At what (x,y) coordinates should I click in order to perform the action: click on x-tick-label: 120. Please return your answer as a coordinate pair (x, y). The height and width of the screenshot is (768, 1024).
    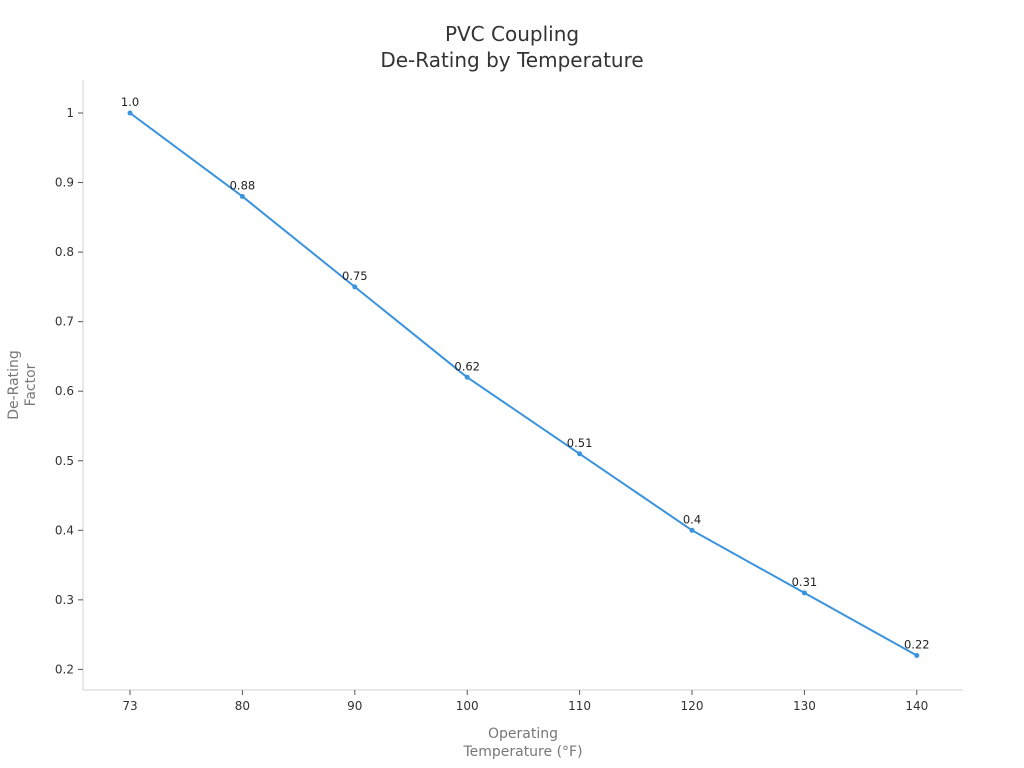
    Looking at the image, I should click on (692, 706).